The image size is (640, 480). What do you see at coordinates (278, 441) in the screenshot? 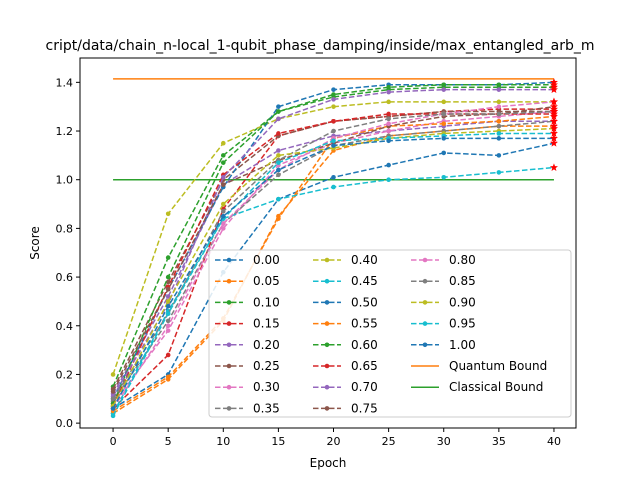
I see `x-tick-label: 15` at bounding box center [278, 441].